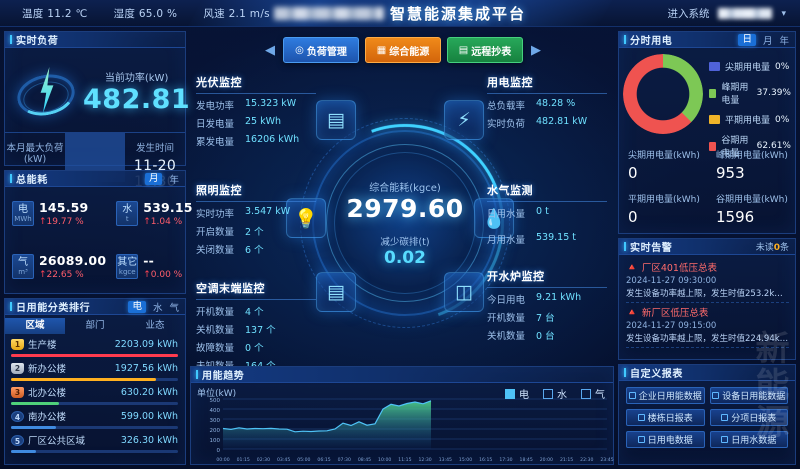 The image size is (800, 469). Describe the element at coordinates (404, 460) in the screenshot. I see `svg-text: 11:15` at that location.